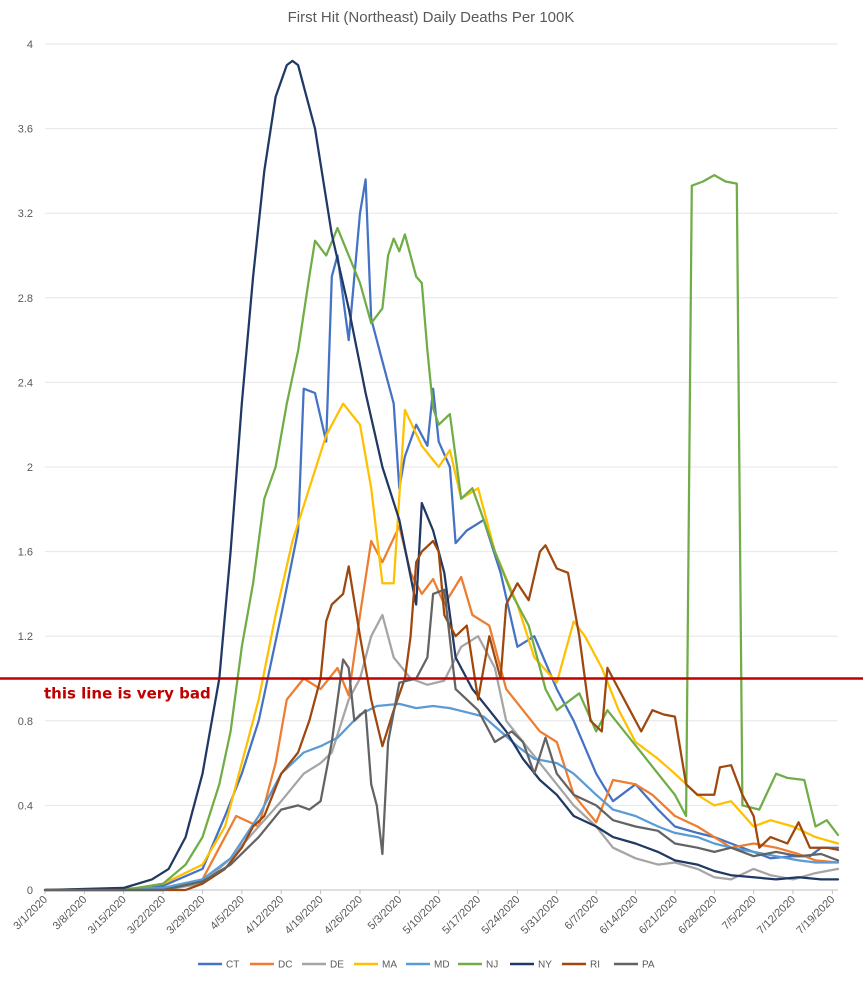 This screenshot has height=983, width=863. What do you see at coordinates (285, 965) in the screenshot?
I see `legend-label: DC` at bounding box center [285, 965].